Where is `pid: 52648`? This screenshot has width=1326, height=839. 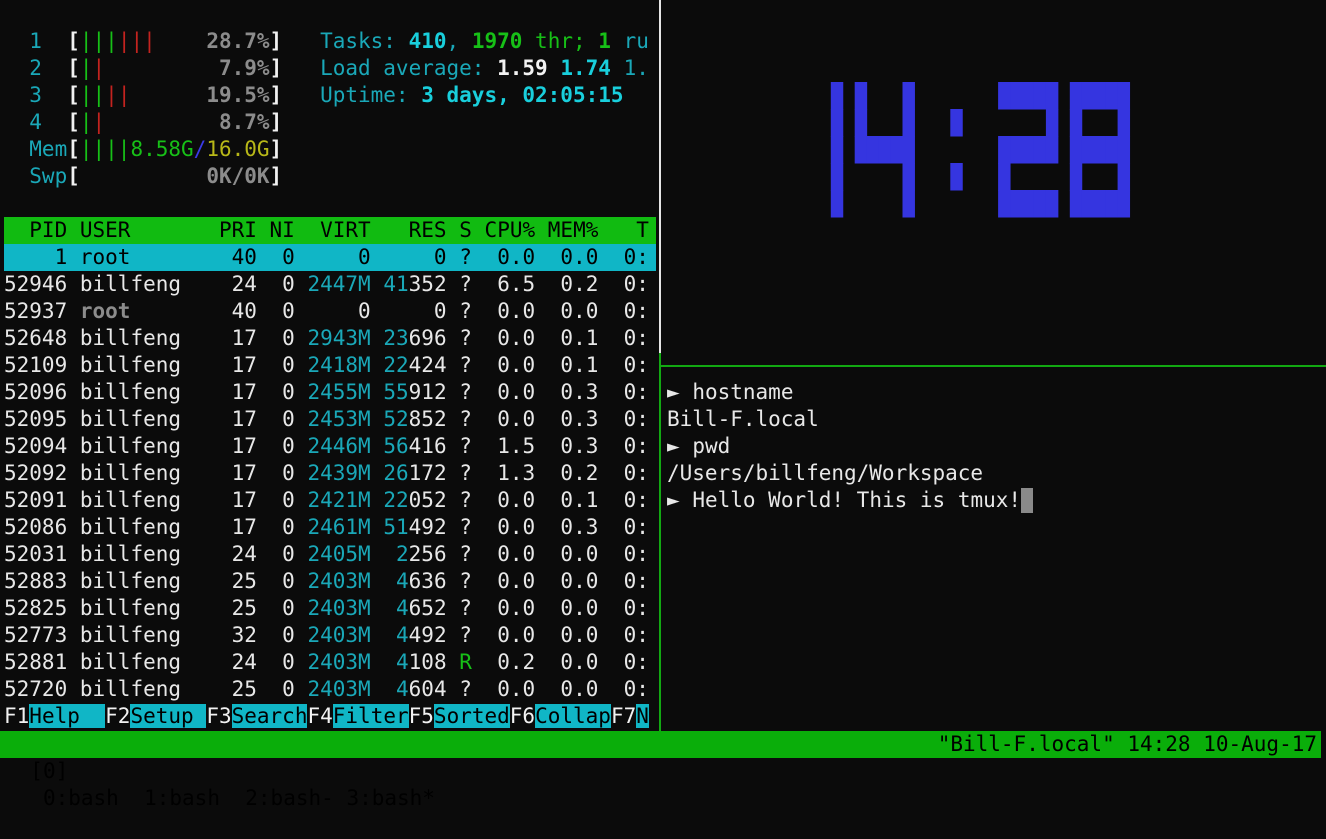 pid: 52648 is located at coordinates (36, 337).